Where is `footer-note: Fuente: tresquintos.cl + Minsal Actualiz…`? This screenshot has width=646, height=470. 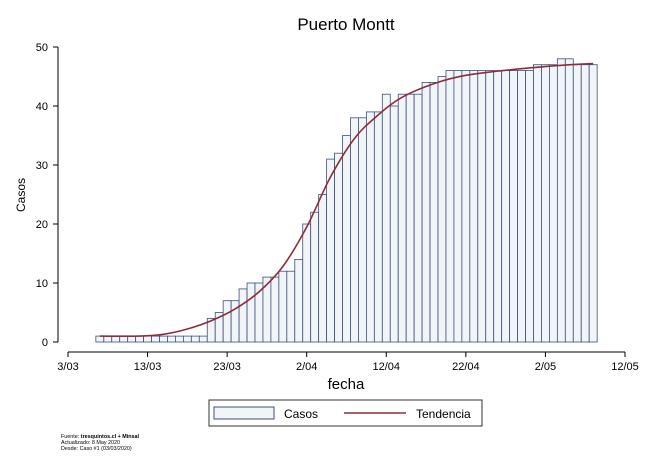 footer-note: Fuente: tresquintos.cl + Minsal Actualiz… is located at coordinates (100, 443).